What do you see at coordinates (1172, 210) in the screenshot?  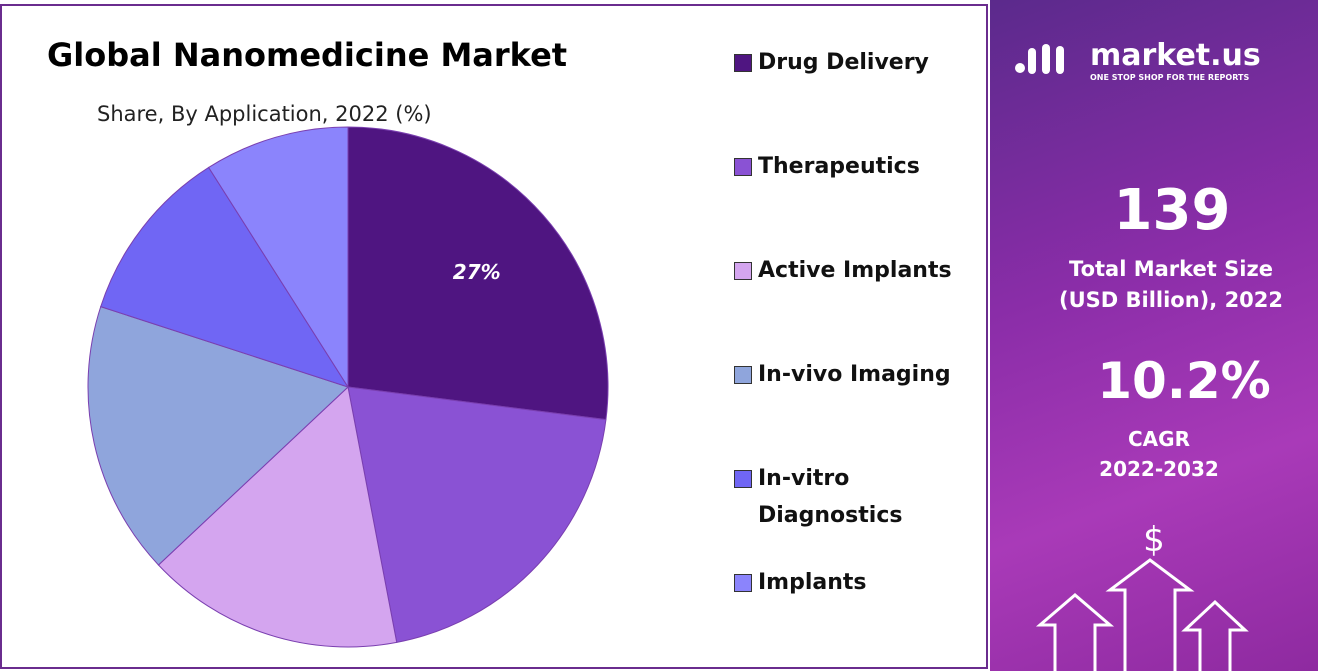 I see `market-size: 139` at bounding box center [1172, 210].